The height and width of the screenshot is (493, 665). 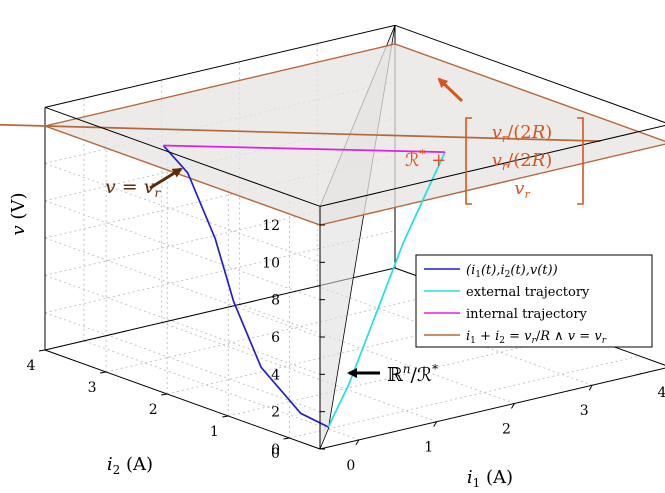 I want to click on set-arrow, so click(x=450, y=90).